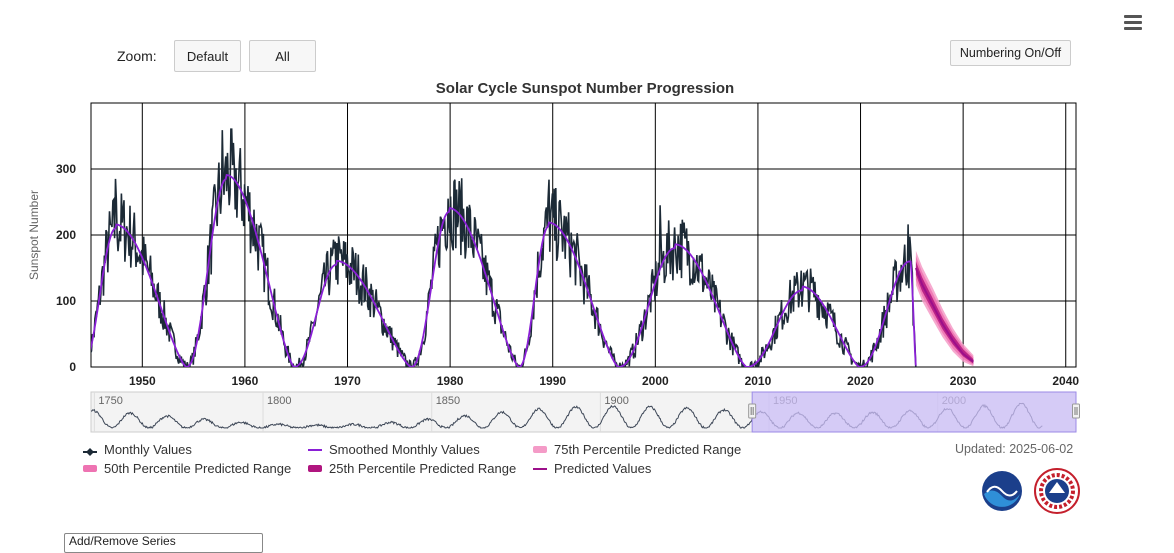 Image resolution: width=1174 pixels, height=553 pixels. Describe the element at coordinates (137, 56) in the screenshot. I see `zoom-label: Zoom:` at that location.